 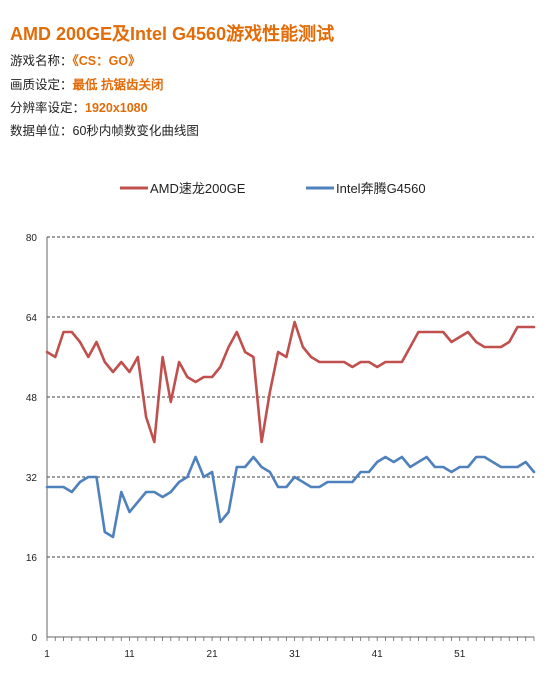 I want to click on x-tick-label: 31, so click(x=295, y=654).